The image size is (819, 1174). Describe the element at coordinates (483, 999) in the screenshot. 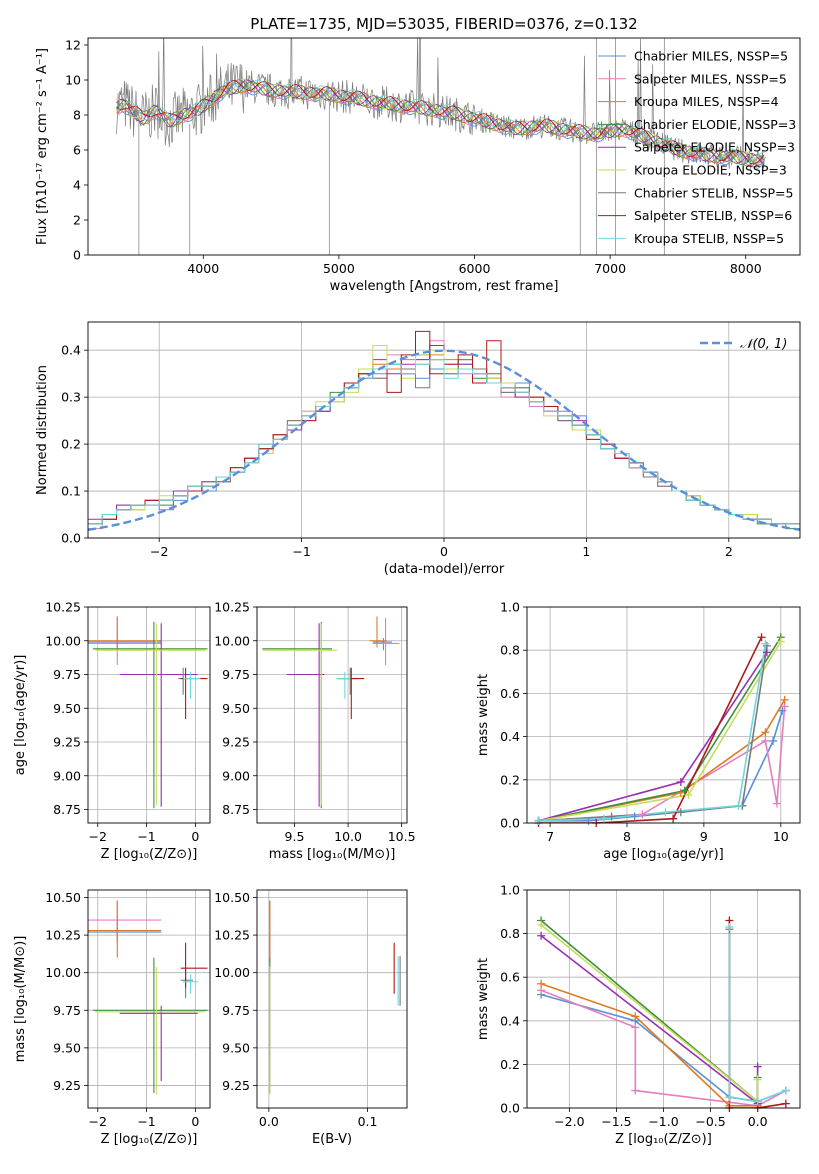

I see `y-axis-label: mass weight` at that location.